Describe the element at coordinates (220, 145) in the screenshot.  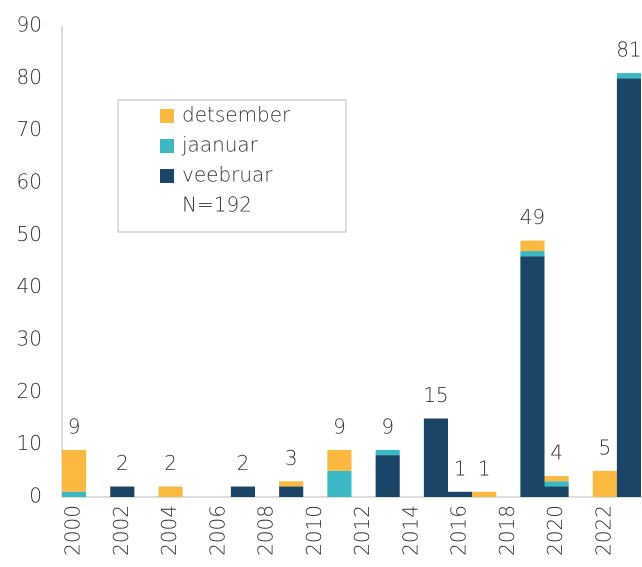
I see `legend-label: jaanuar` at that location.